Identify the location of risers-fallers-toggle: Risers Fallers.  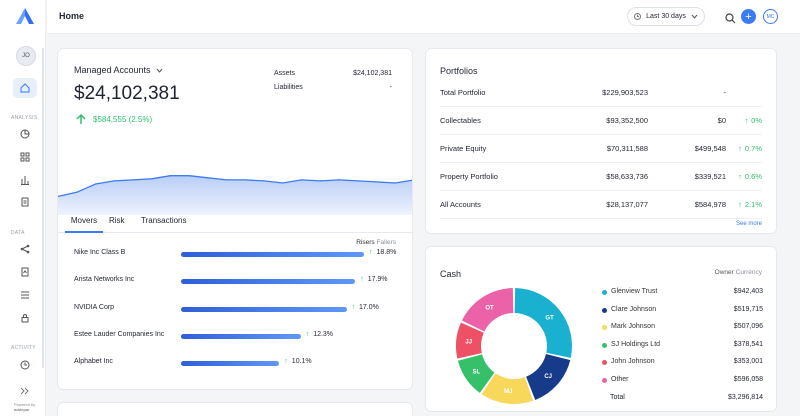
(376, 242).